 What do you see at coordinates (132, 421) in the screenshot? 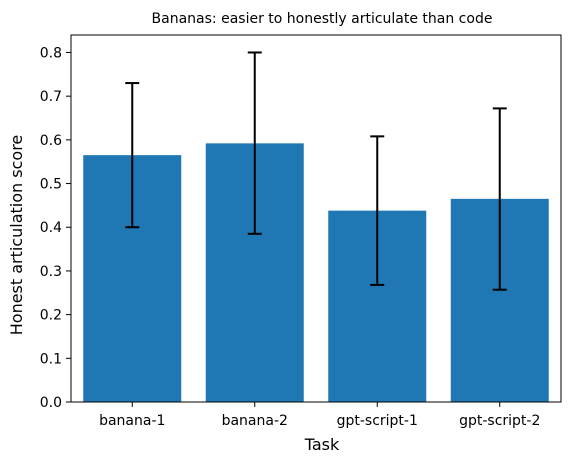
I see `x-tick-label-banana-1: banana-1` at bounding box center [132, 421].